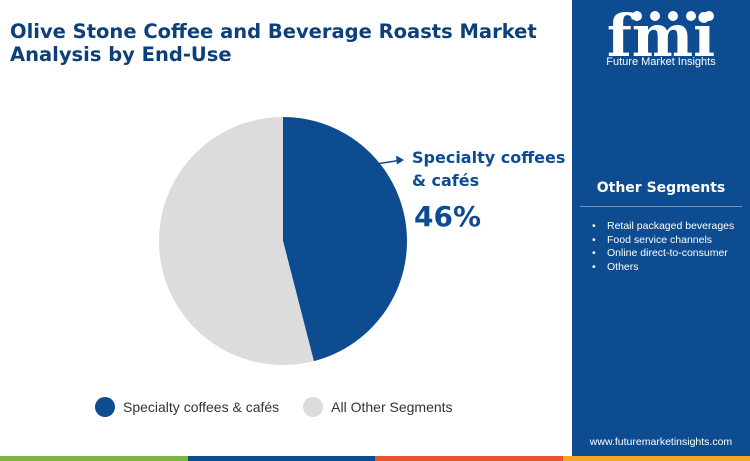 The width and height of the screenshot is (750, 461). I want to click on bottom-color-bar, so click(375, 458).